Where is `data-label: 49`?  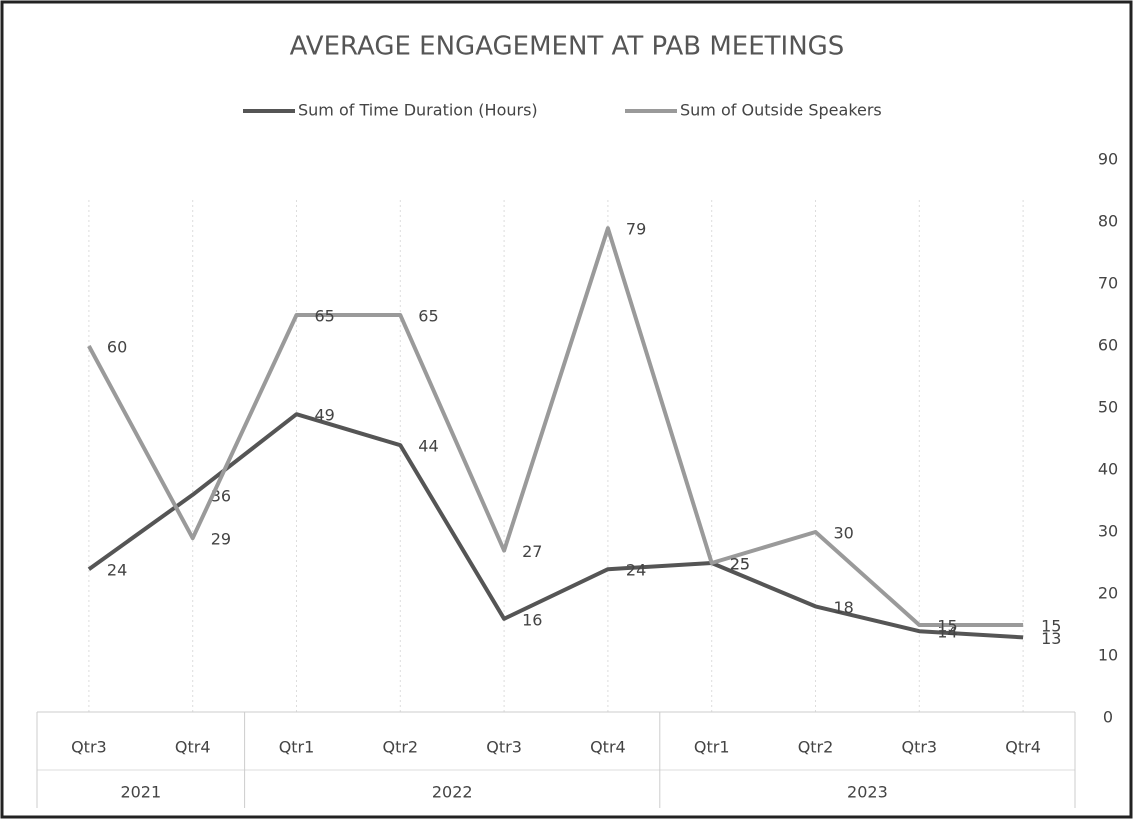
data-label: 49 is located at coordinates (325, 415).